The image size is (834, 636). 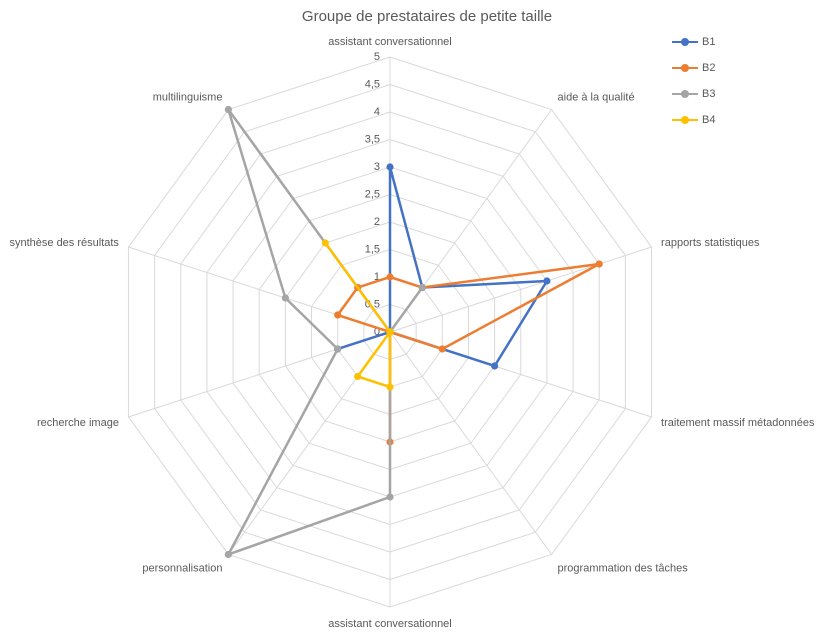 I want to click on legend-label: B2, so click(x=709, y=67).